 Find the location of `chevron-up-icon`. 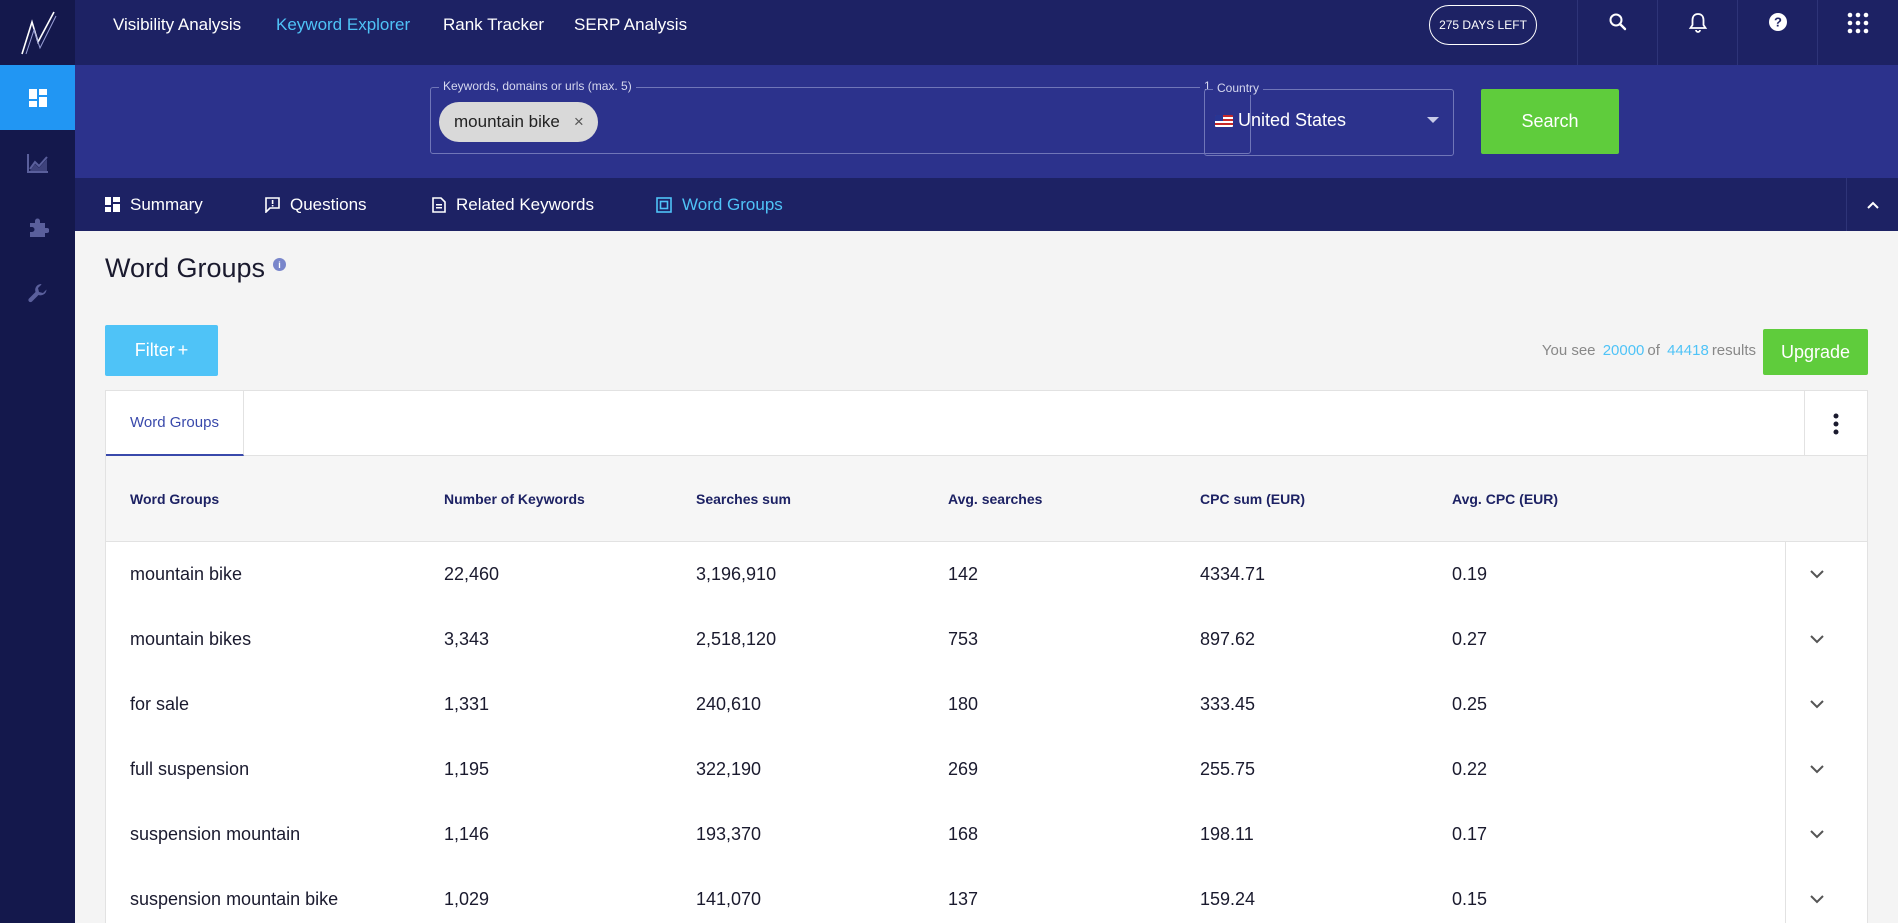

chevron-up-icon is located at coordinates (1872, 205).